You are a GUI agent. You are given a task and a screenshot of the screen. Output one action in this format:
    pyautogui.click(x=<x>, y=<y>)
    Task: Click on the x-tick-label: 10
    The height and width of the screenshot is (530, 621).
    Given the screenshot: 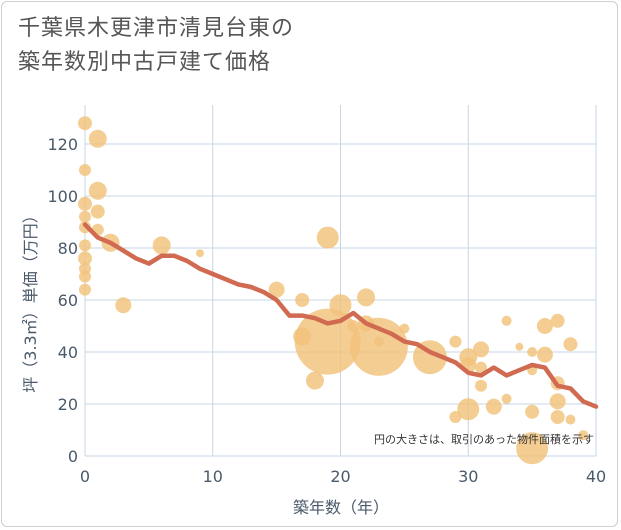 What is the action you would take?
    pyautogui.click(x=213, y=476)
    